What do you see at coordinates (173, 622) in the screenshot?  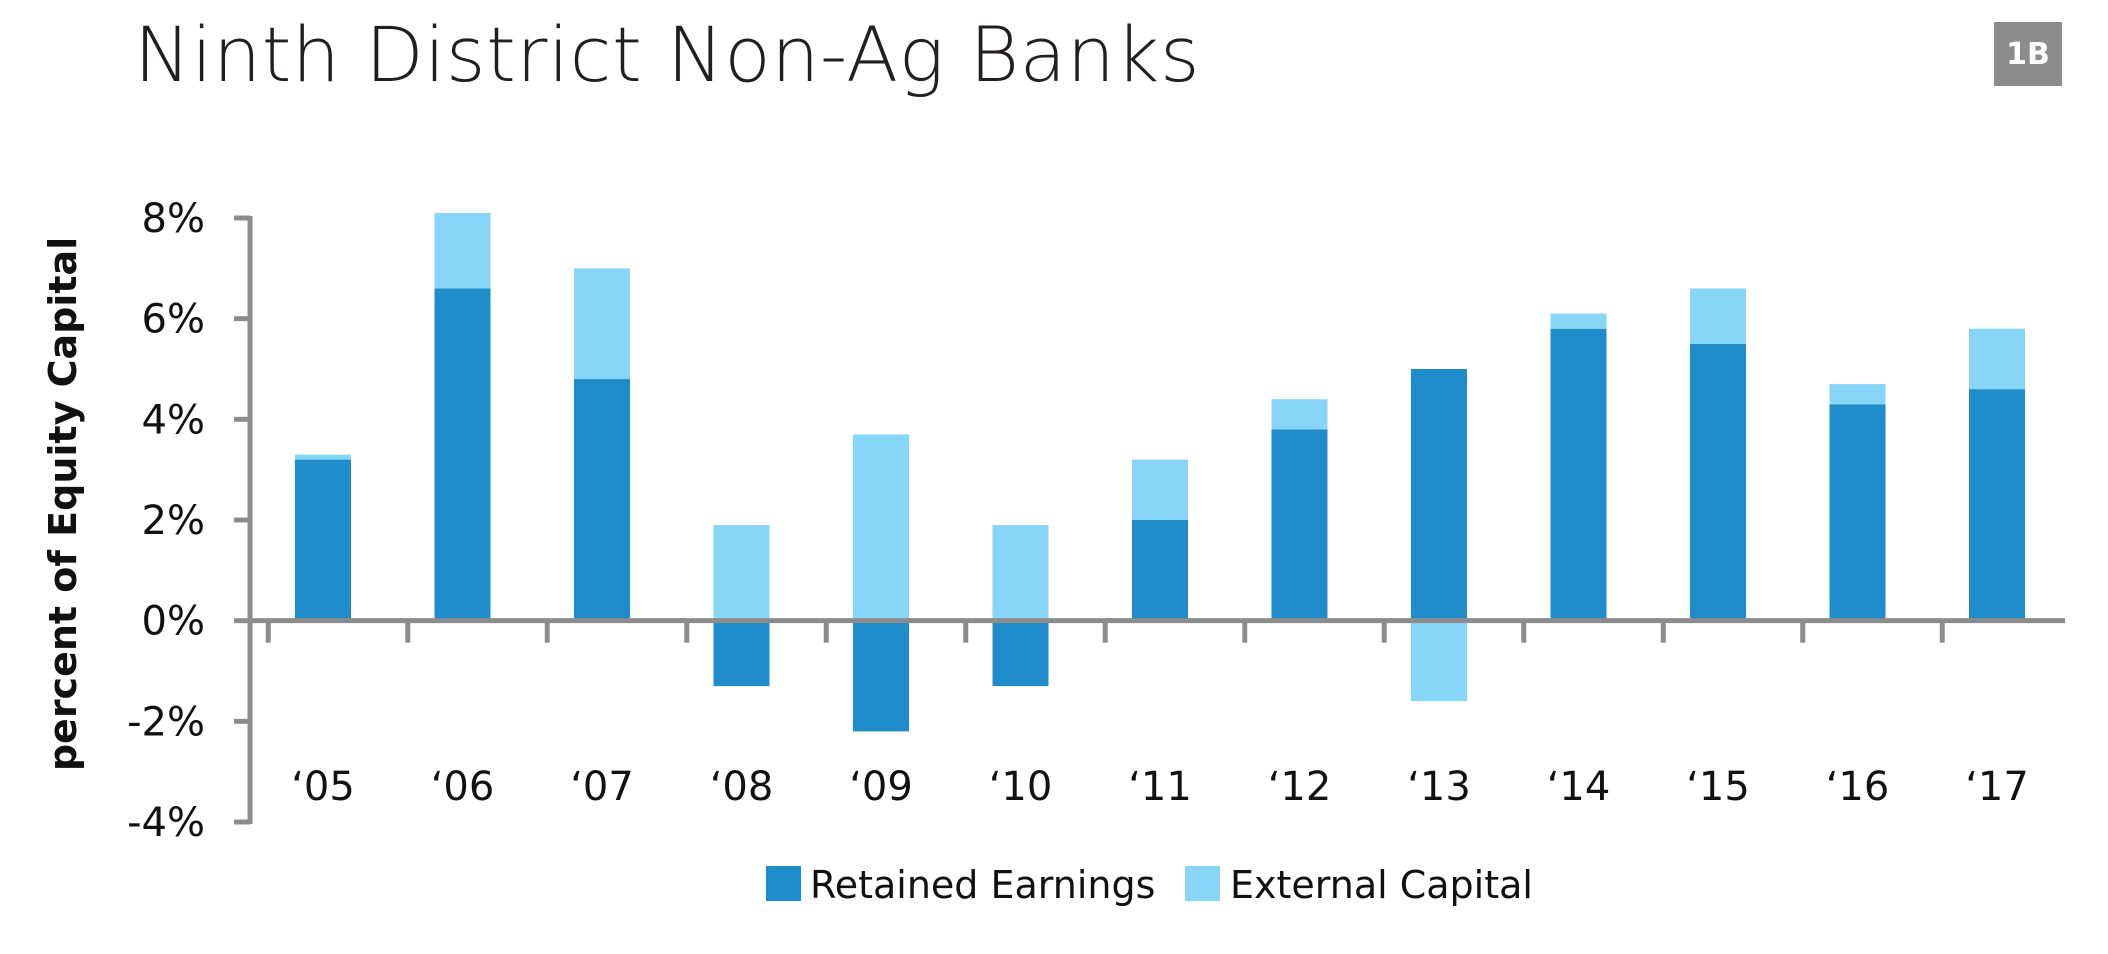 I see `y-tick-label: 0%` at bounding box center [173, 622].